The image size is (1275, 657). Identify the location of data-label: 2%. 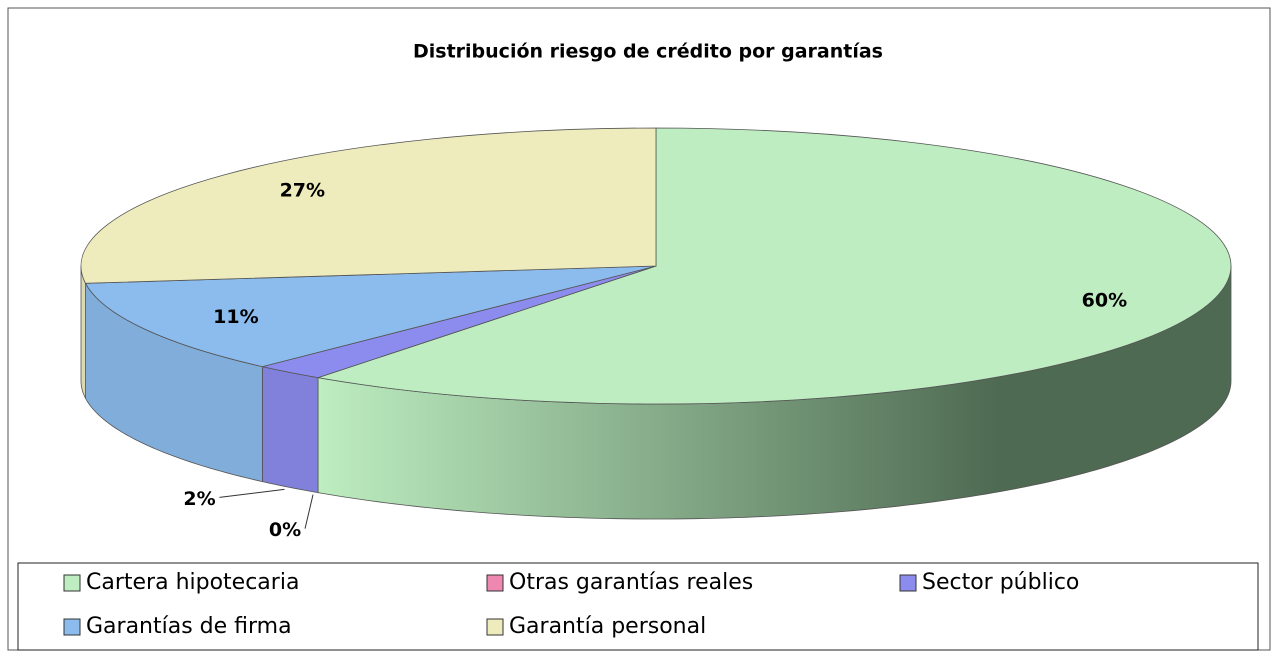
(199, 499).